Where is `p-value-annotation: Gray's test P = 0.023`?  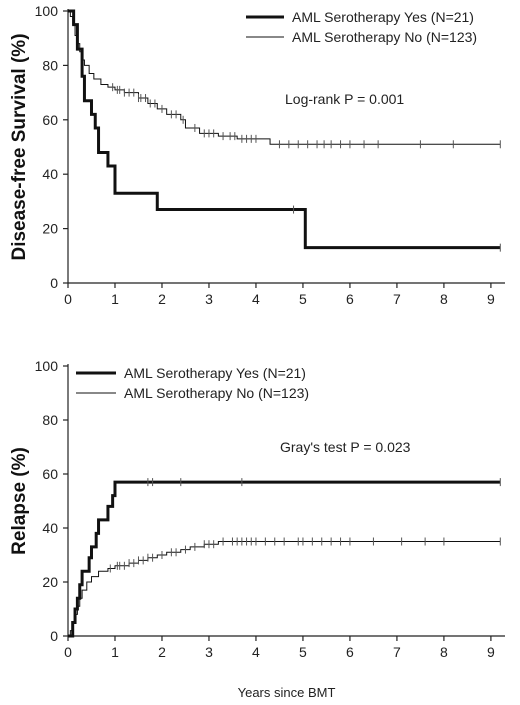
p-value-annotation: Gray's test P = 0.023 is located at coordinates (345, 447).